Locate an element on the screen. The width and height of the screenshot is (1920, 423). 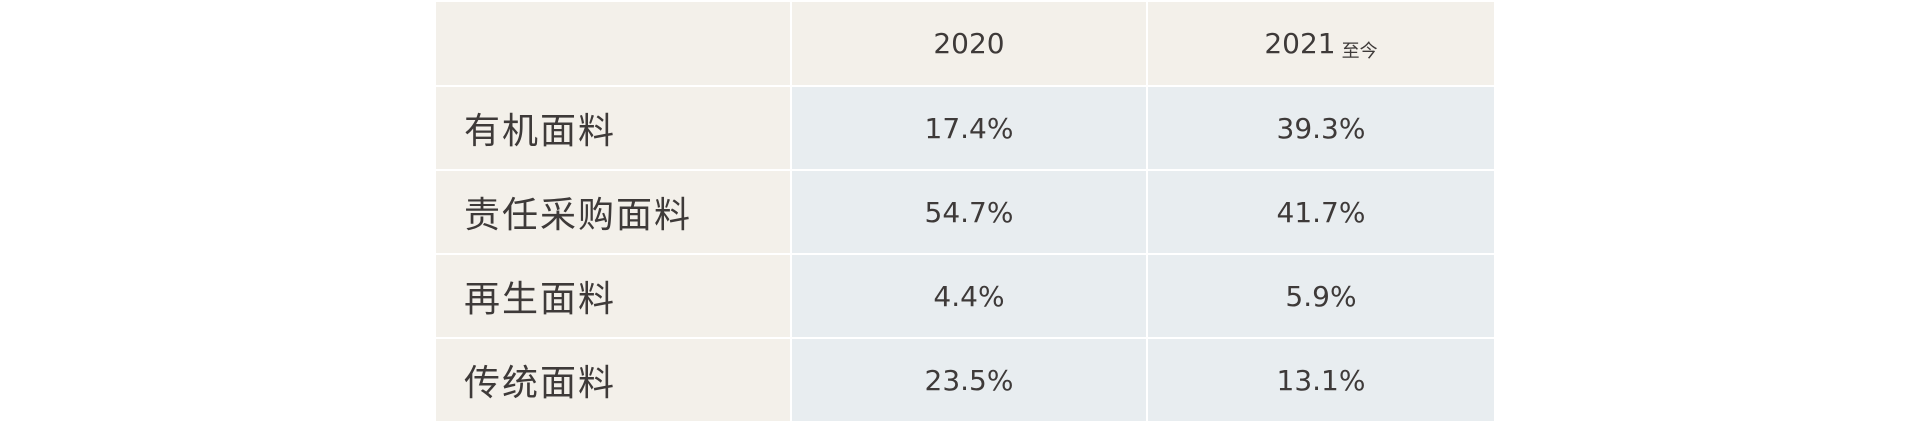
row-label: 再生面料 is located at coordinates (613, 296).